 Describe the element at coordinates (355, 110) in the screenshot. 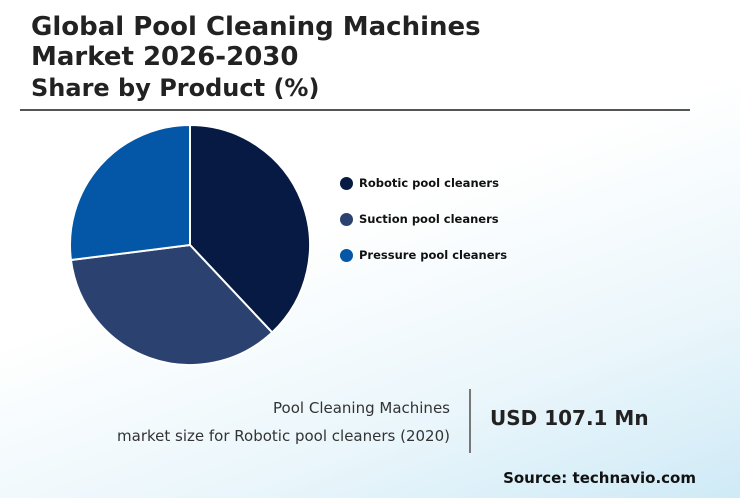

I see `title-divider` at that location.